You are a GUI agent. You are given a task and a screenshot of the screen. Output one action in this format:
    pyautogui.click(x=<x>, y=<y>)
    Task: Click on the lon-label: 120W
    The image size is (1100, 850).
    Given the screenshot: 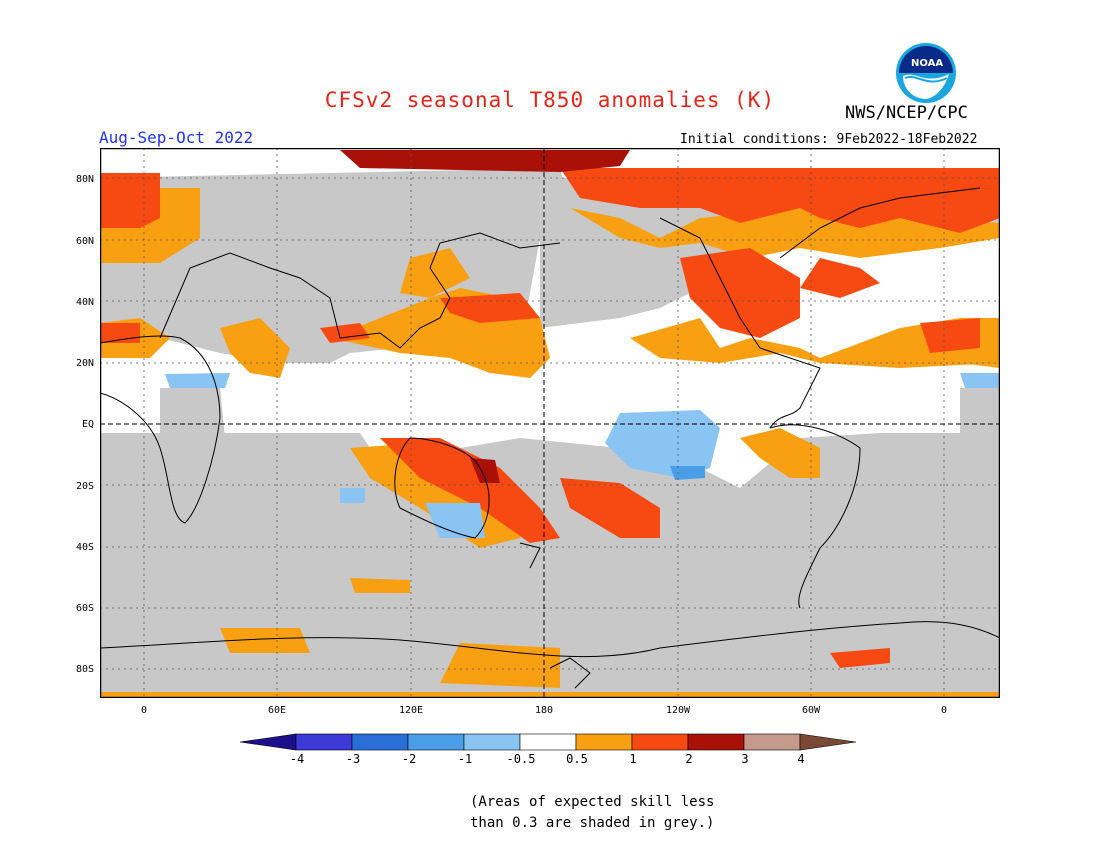 What is the action you would take?
    pyautogui.click(x=678, y=710)
    